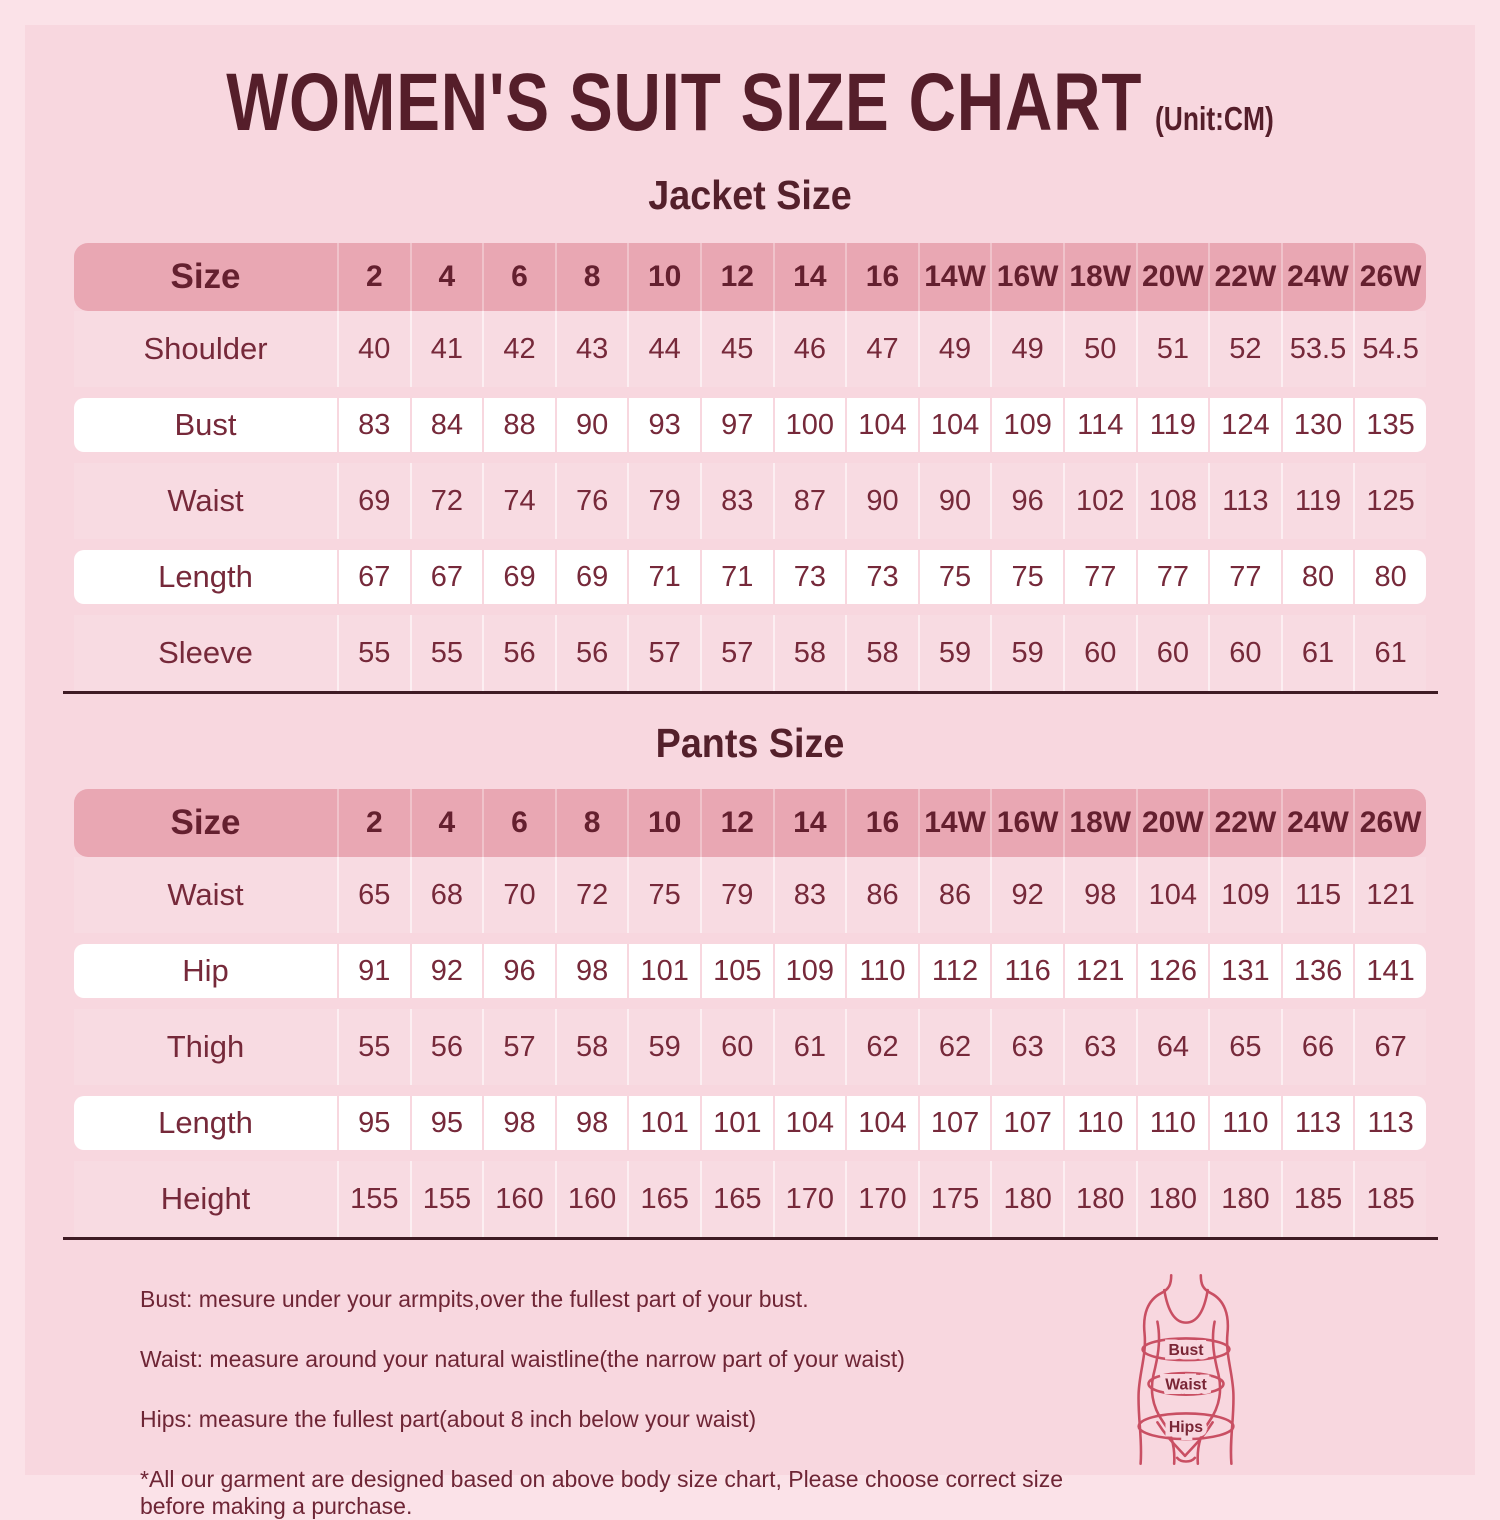 The width and height of the screenshot is (1500, 1520). I want to click on measurement-cell: 119, so click(1319, 501).